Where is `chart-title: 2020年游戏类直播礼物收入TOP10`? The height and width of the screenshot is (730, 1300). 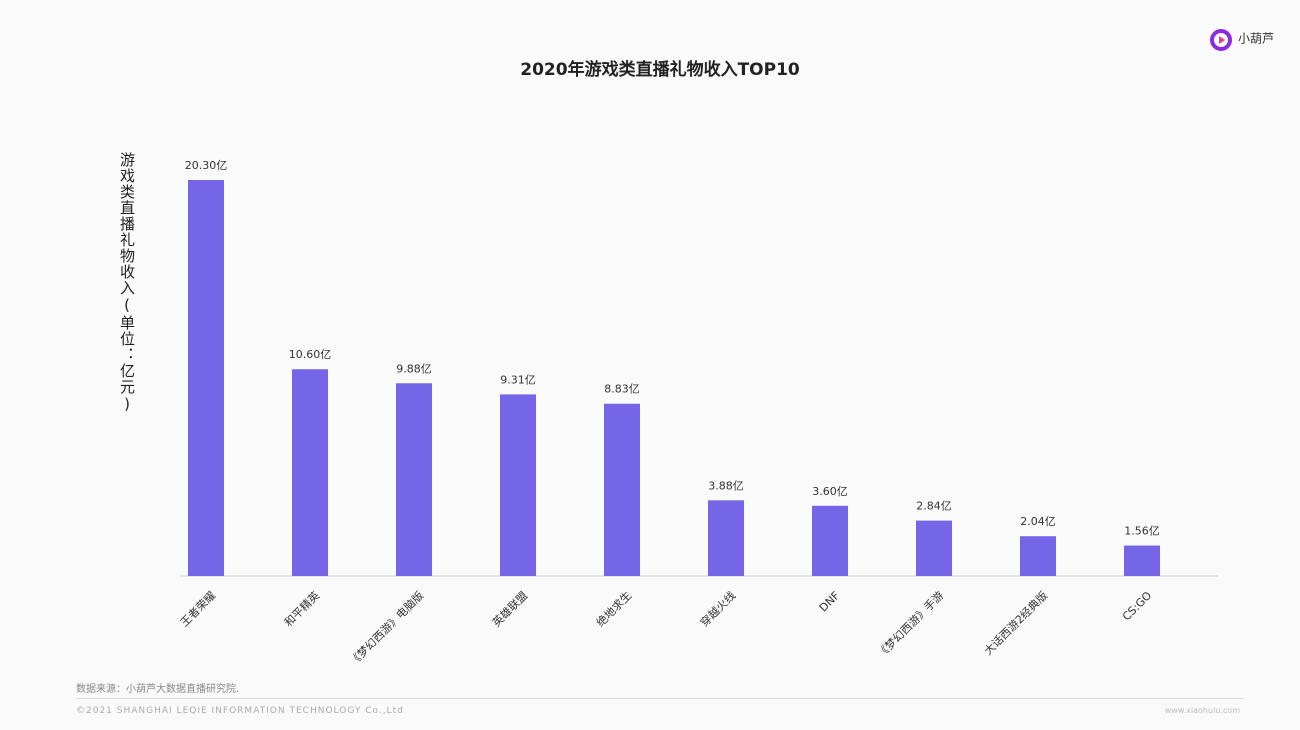
chart-title: 2020年游戏类直播礼物收入TOP10 is located at coordinates (660, 69).